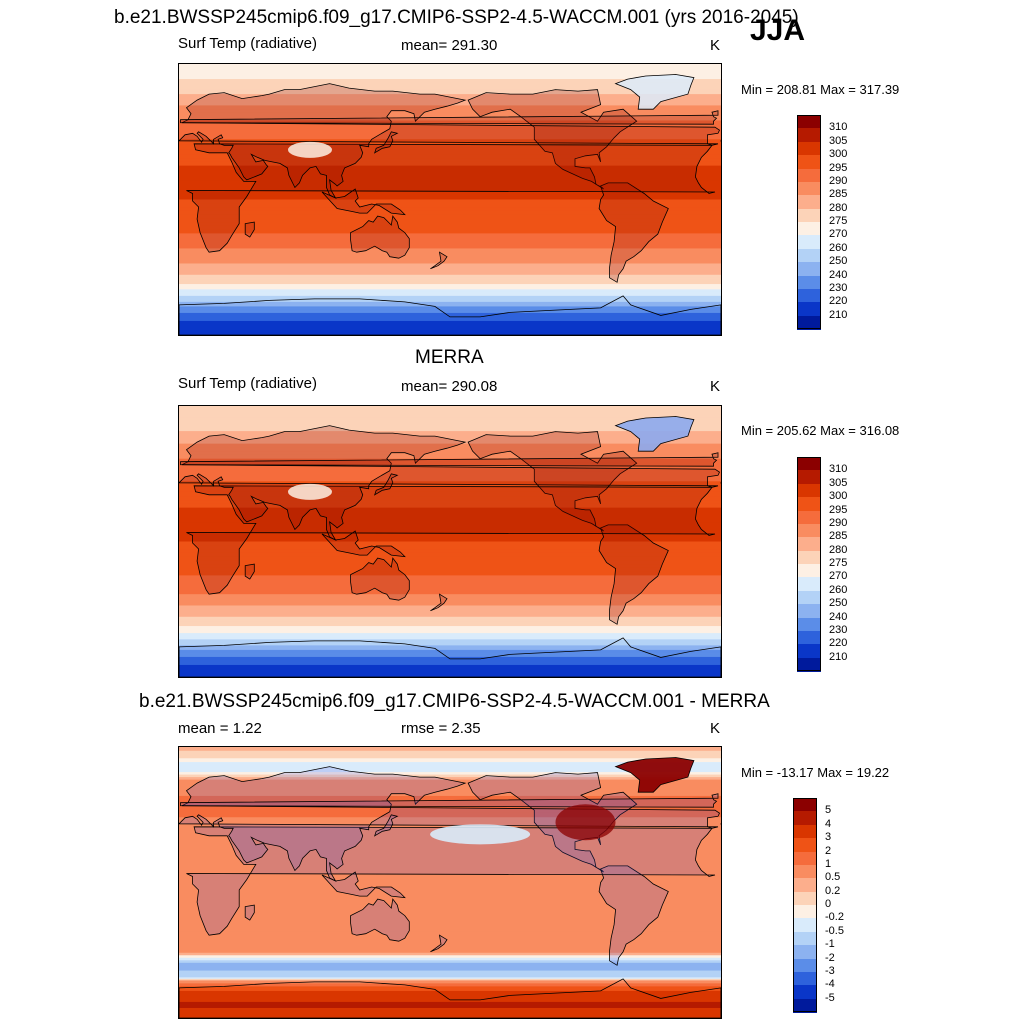 The width and height of the screenshot is (1024, 1024). I want to click on model-colorbar-label: 210, so click(838, 314).